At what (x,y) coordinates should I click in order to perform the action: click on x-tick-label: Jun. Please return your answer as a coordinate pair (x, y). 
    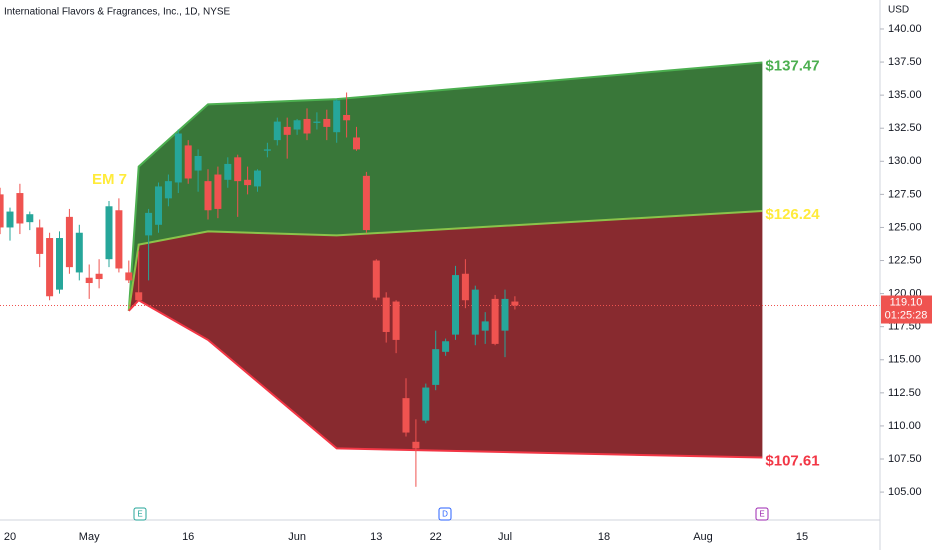
    Looking at the image, I should click on (297, 537).